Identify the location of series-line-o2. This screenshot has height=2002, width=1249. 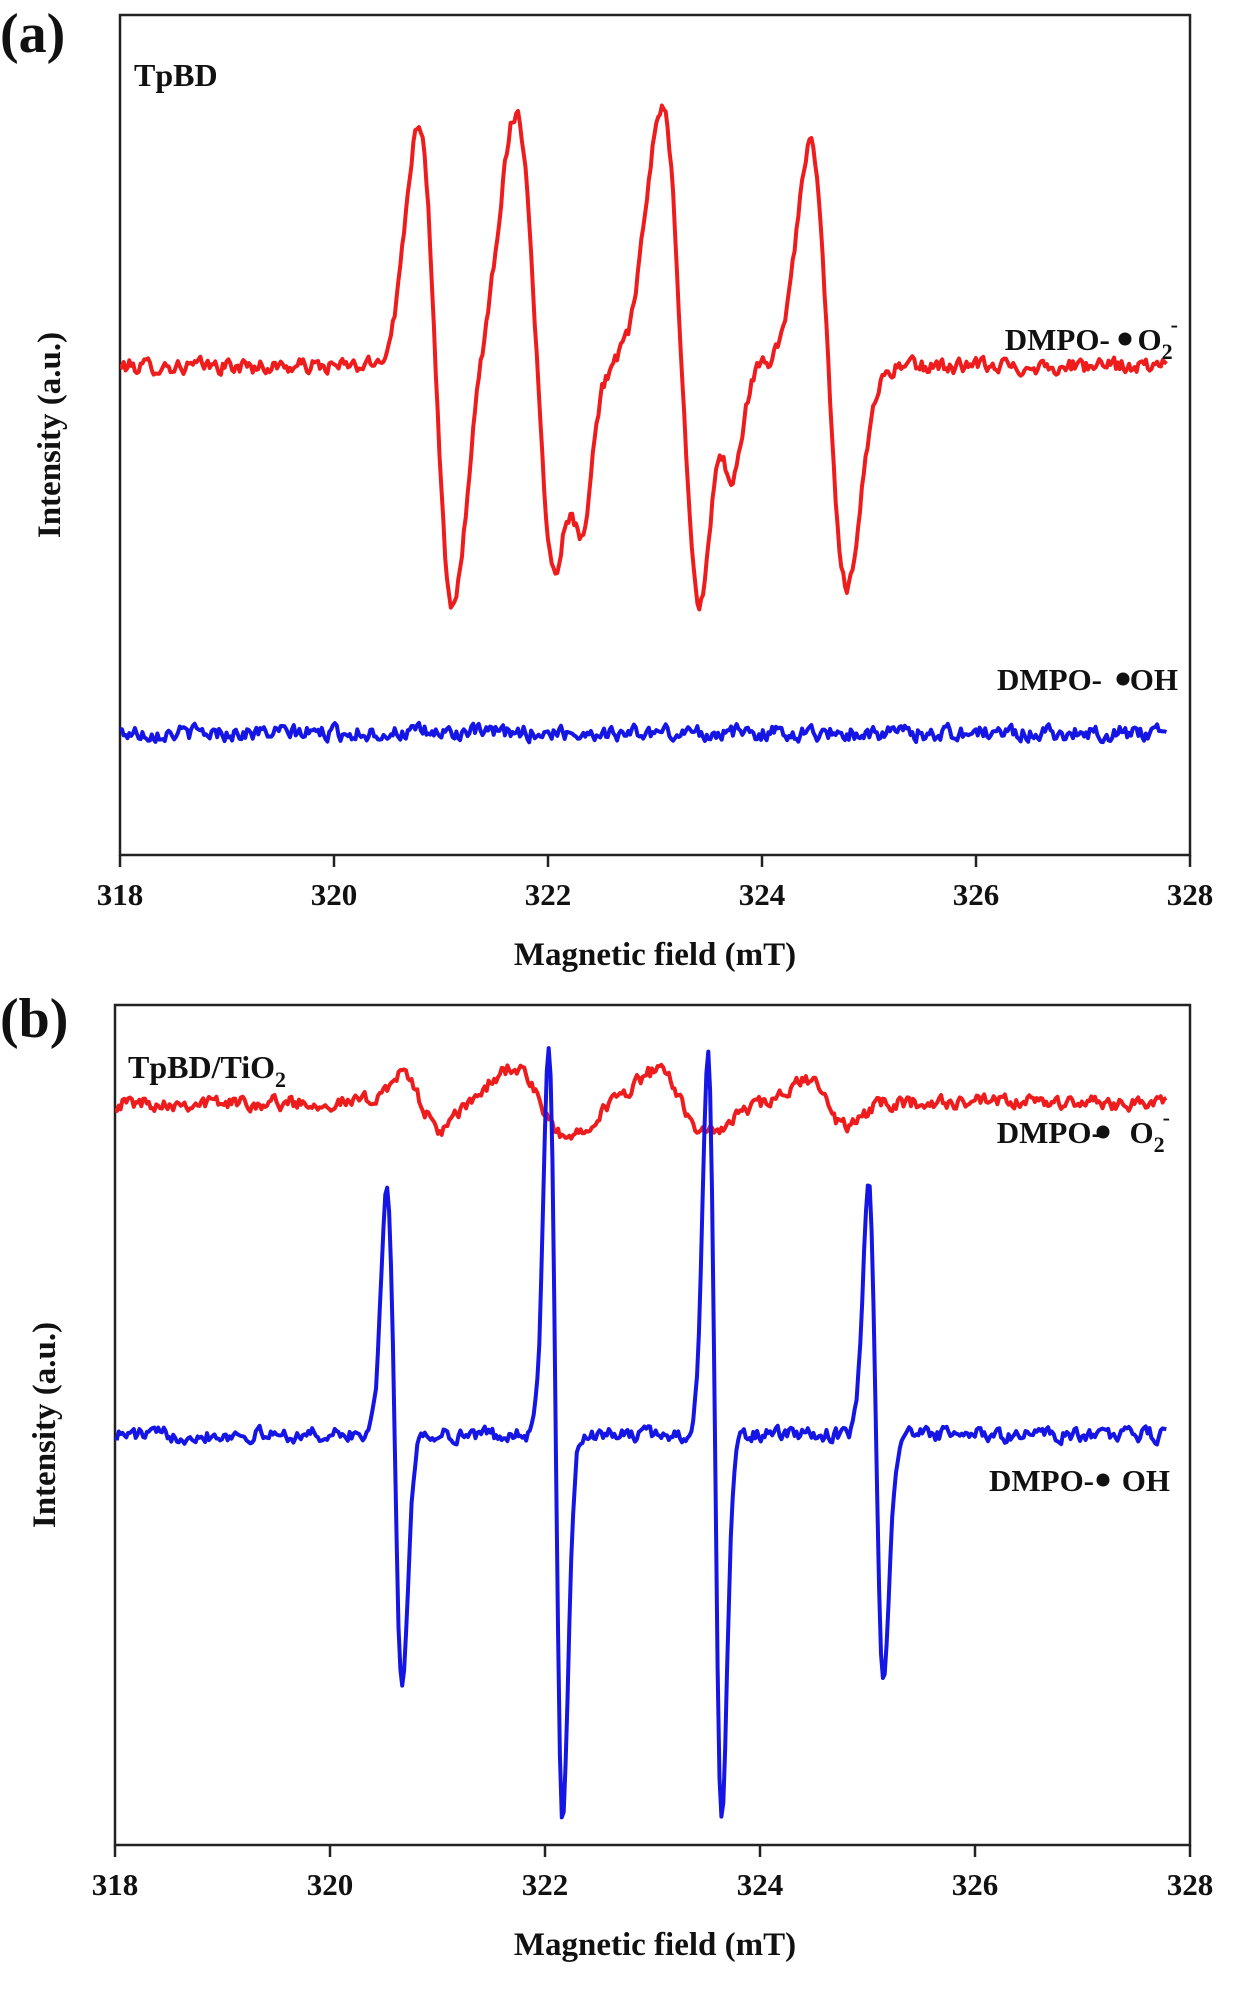
(641, 1101).